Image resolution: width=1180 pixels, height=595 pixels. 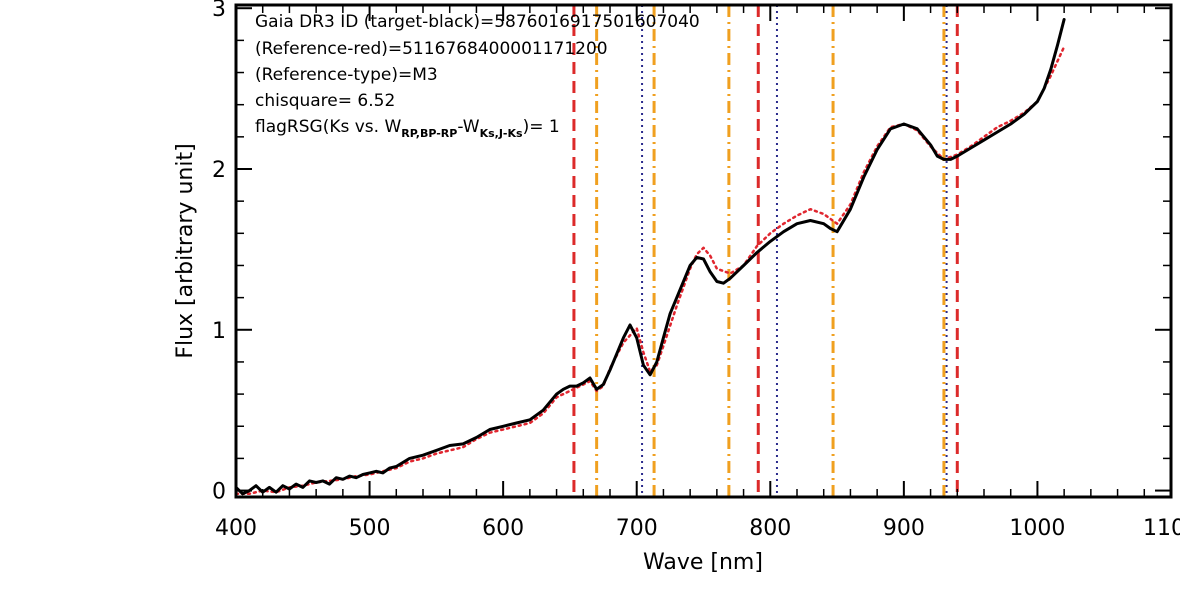 What do you see at coordinates (637, 528) in the screenshot?
I see `x-tick-label-3: 700` at bounding box center [637, 528].